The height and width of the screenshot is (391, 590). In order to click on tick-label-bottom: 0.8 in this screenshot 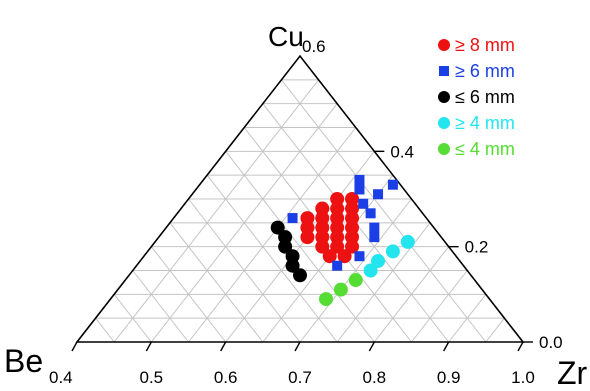, I will do `click(375, 377)`.